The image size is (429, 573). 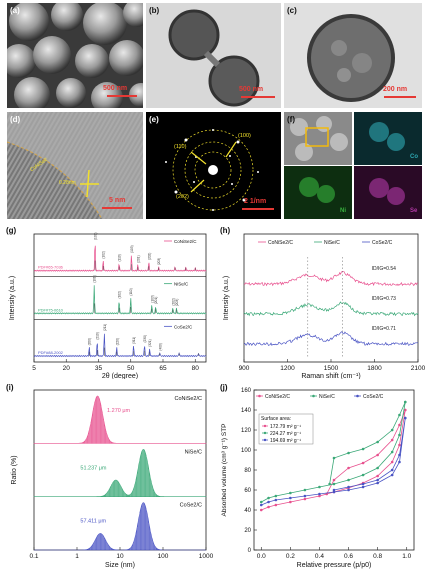 What do you see at coordinates (149, 256) in the screenshot?
I see `peak-label-g-0-5: (202)` at bounding box center [149, 256].